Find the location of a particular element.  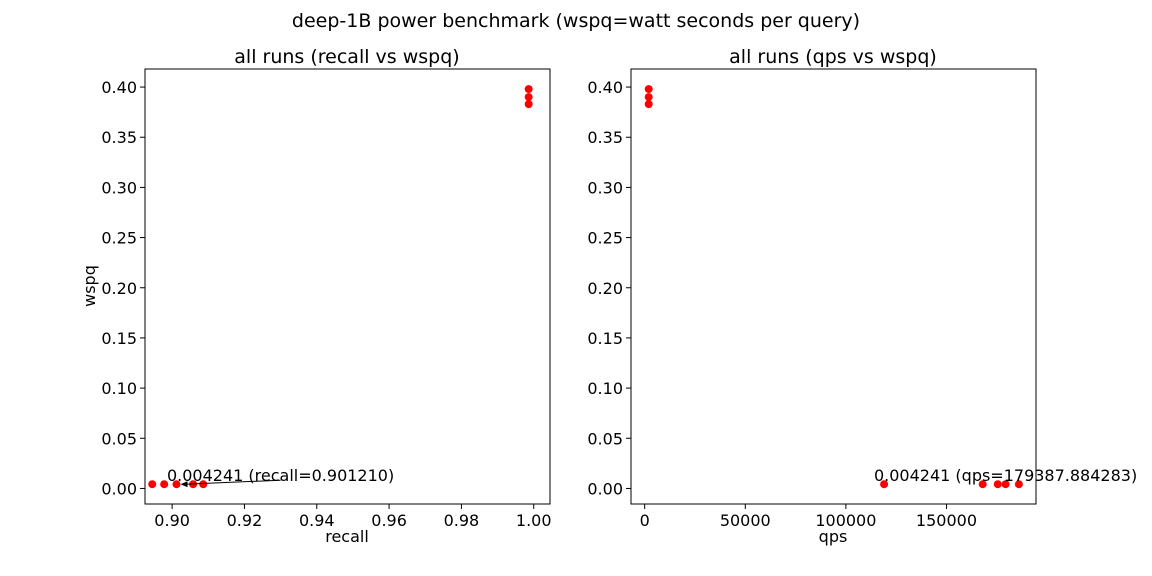

qps-x-tick-label-1: 50000 is located at coordinates (745, 520).